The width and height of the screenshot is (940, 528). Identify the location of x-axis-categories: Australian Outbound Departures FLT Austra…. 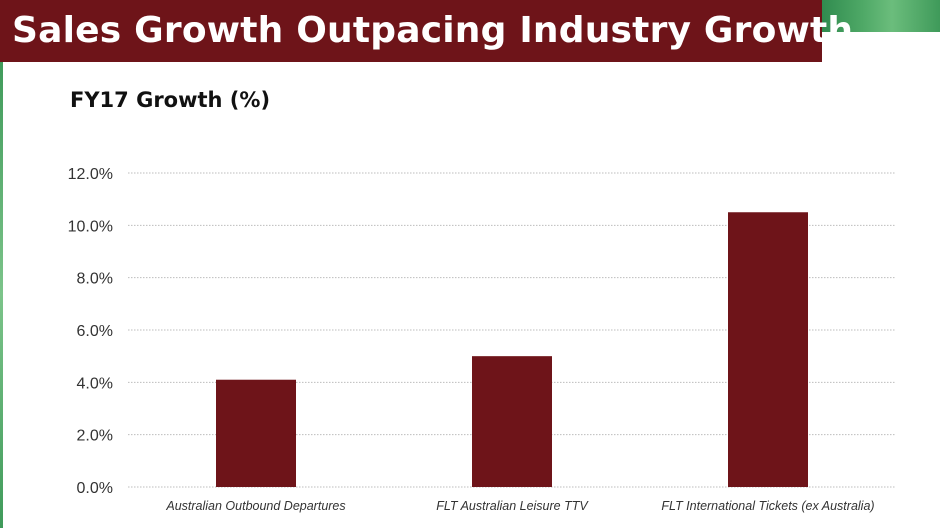
(519, 506).